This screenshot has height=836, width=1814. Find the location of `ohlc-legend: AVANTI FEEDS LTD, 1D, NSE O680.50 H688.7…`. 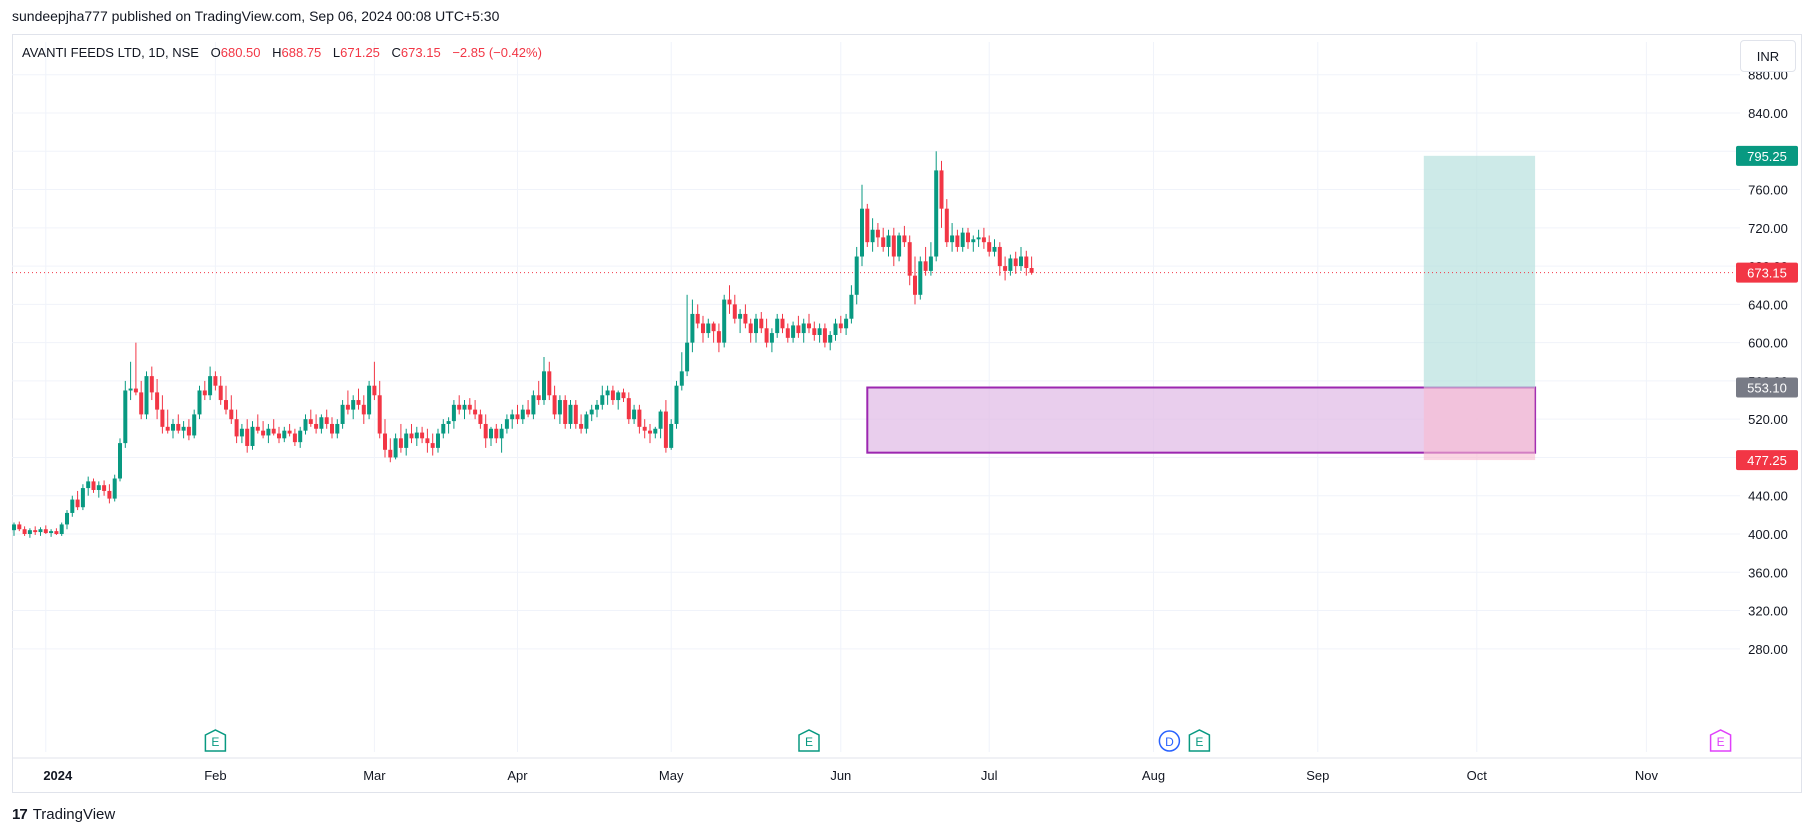

ohlc-legend: AVANTI FEEDS LTD, 1D, NSE O680.50 H688.7… is located at coordinates (282, 52).